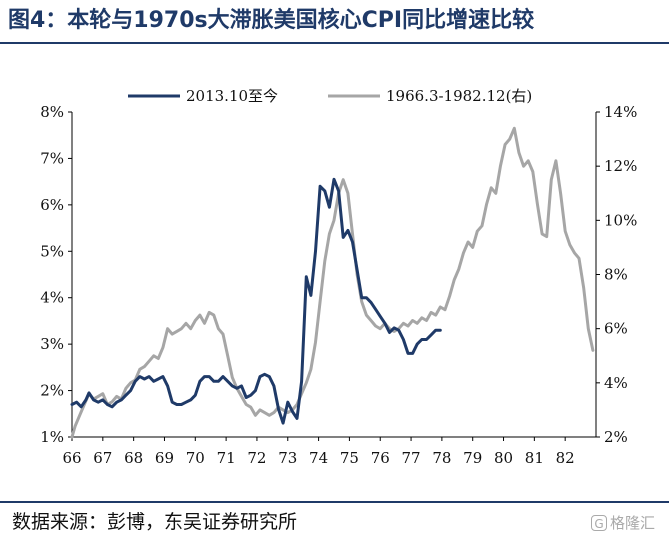 The width and height of the screenshot is (669, 541). Describe the element at coordinates (534, 458) in the screenshot. I see `x-tick-label: 81` at that location.